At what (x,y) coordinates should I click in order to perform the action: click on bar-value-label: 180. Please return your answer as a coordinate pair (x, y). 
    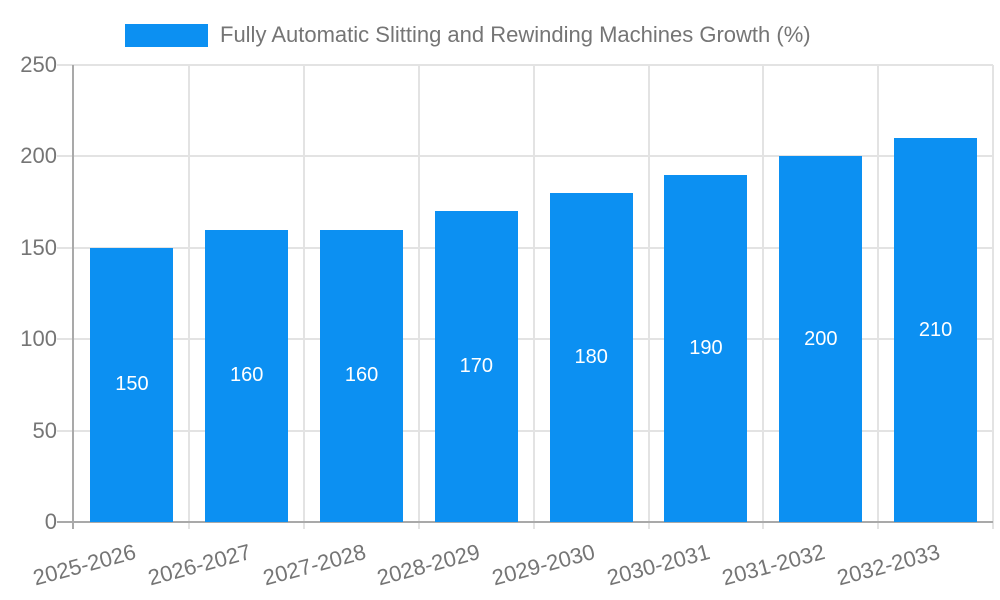
    Looking at the image, I should click on (591, 356).